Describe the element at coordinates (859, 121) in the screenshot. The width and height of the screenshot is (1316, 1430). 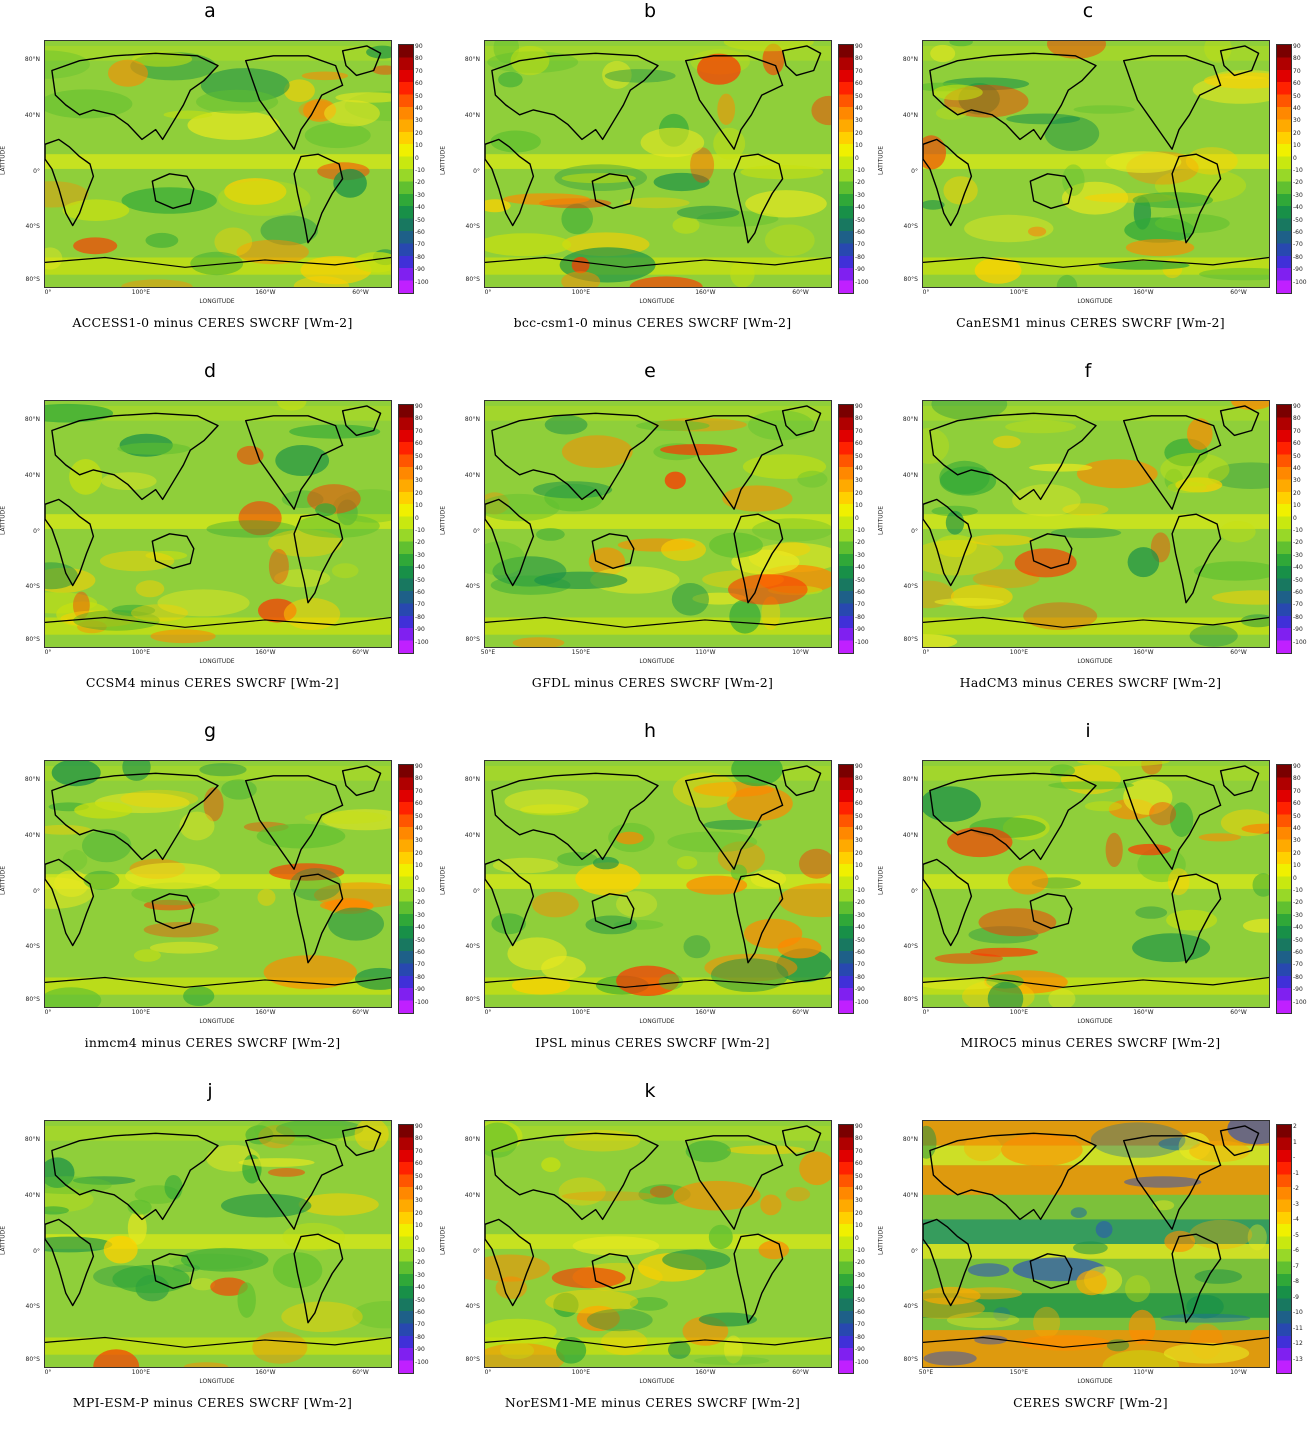
I see `colorbar-tick-label: 30` at that location.